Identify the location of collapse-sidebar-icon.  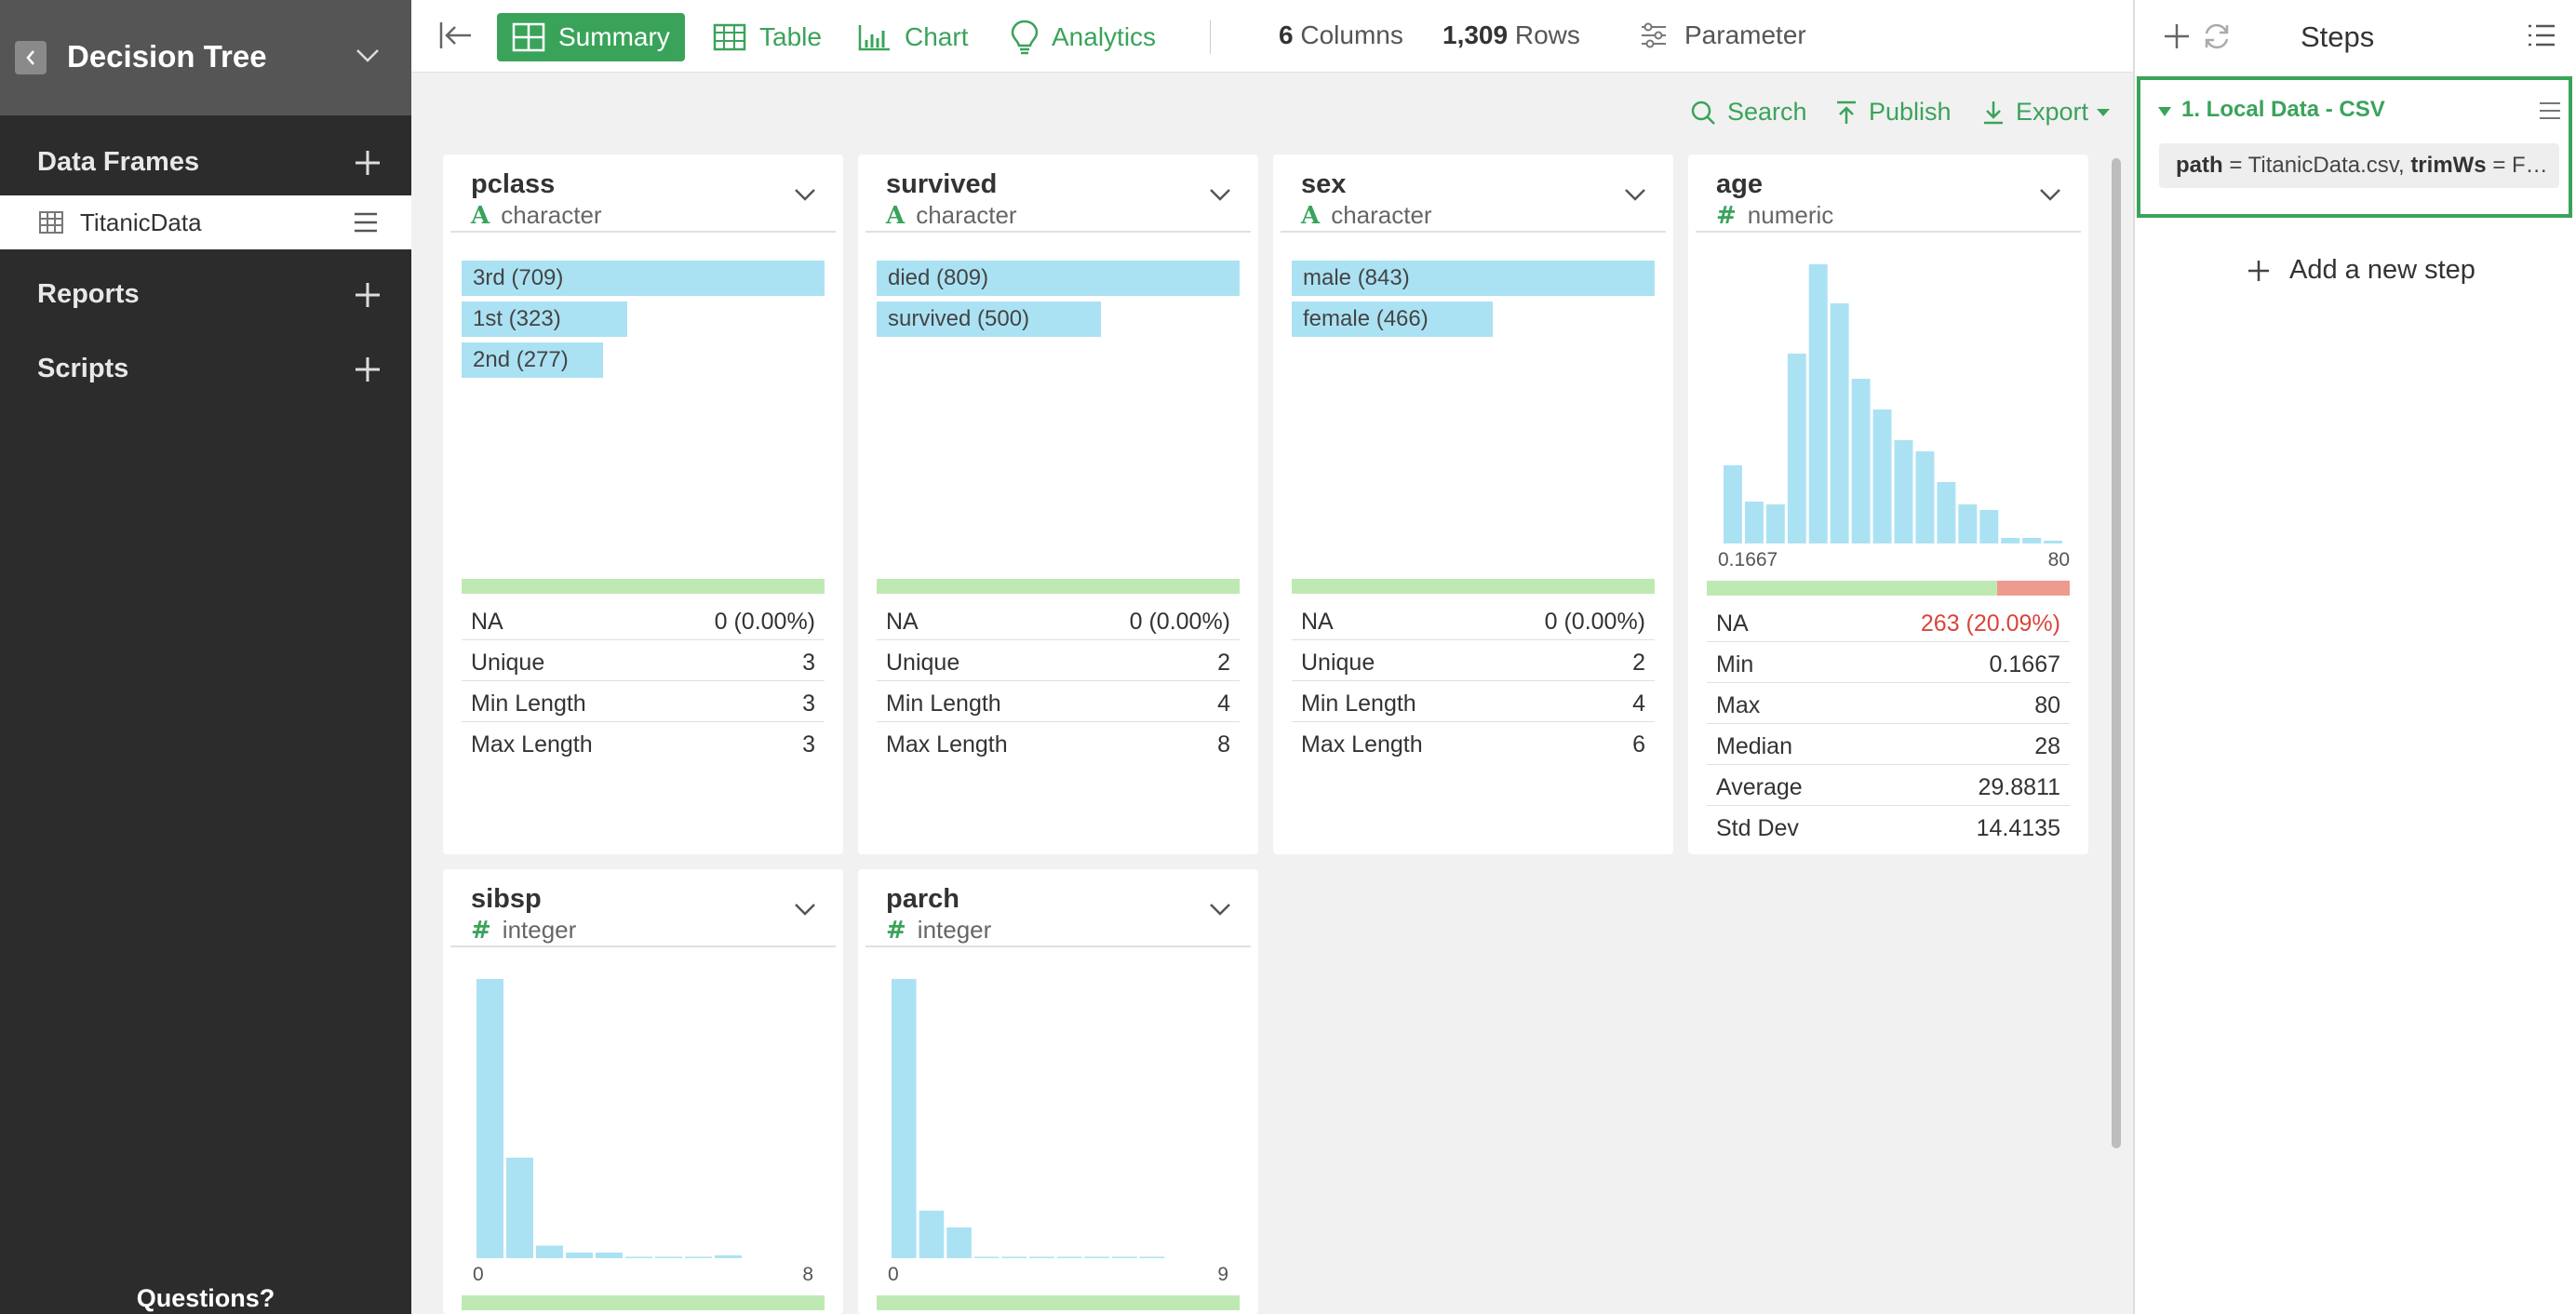
(456, 35).